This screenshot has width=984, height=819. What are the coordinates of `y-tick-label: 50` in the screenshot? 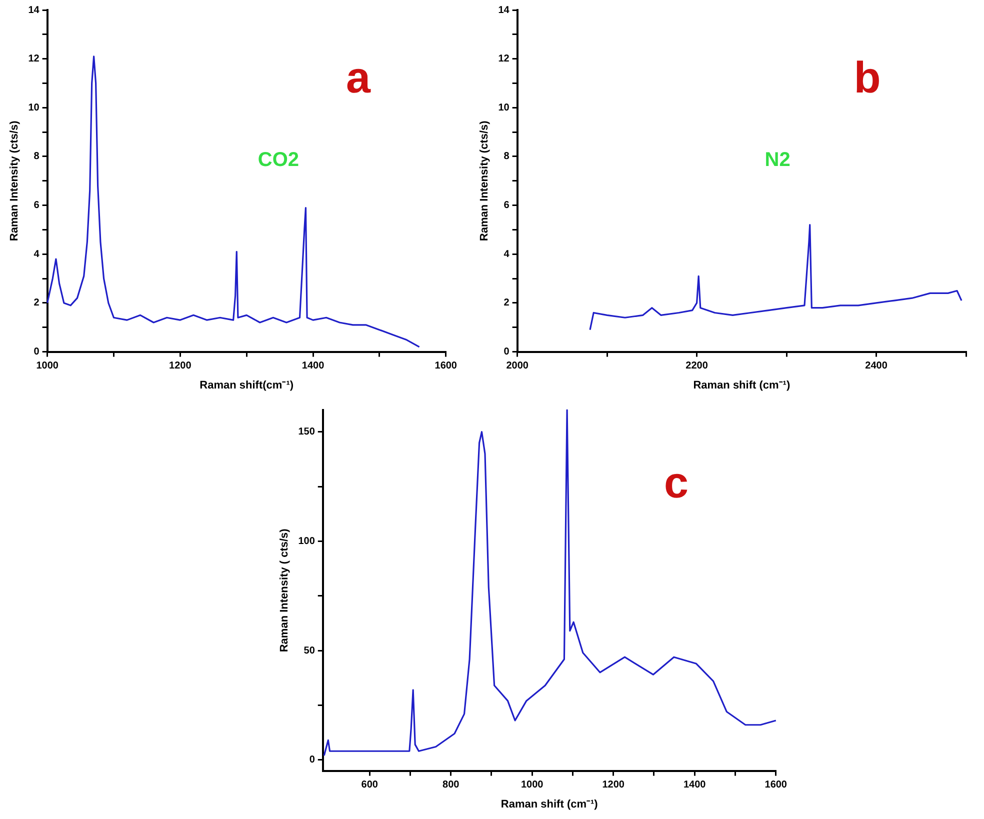 It's located at (310, 650).